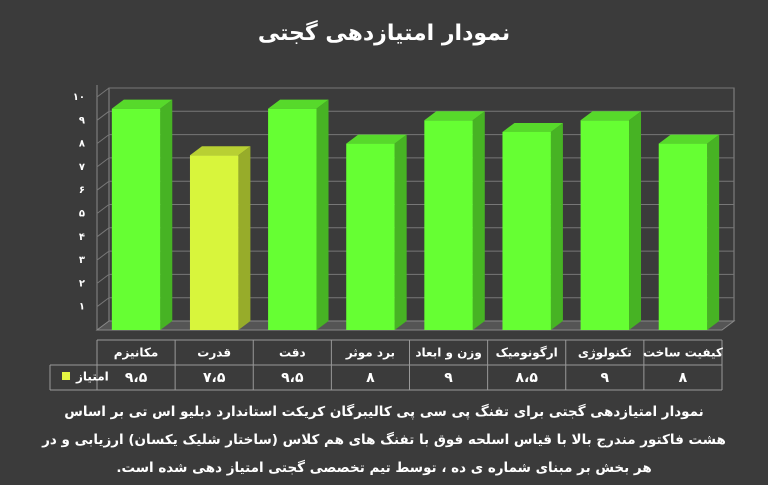 The height and width of the screenshot is (485, 768). I want to click on y-tick-label: ۳, so click(82, 260).